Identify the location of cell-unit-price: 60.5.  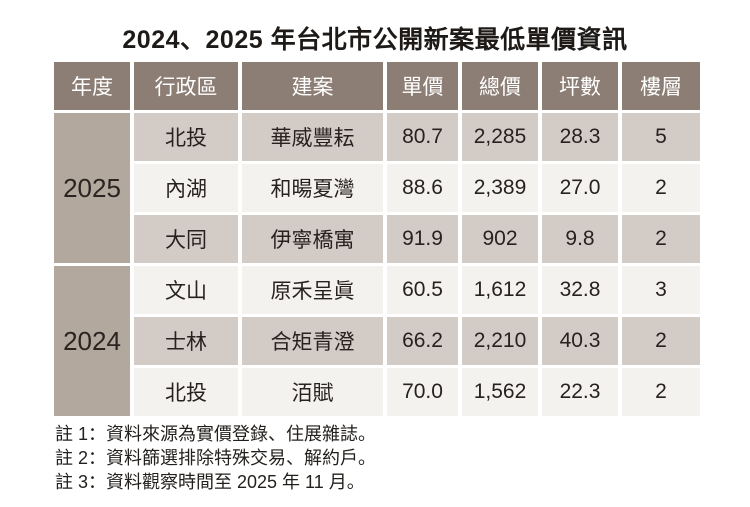
(422, 290).